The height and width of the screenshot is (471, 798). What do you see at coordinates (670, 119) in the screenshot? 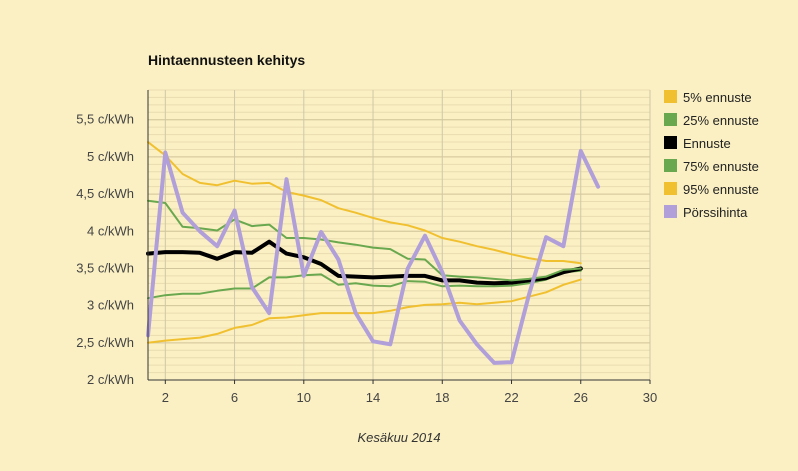
I see `legend-swatch-25-ennuste` at bounding box center [670, 119].